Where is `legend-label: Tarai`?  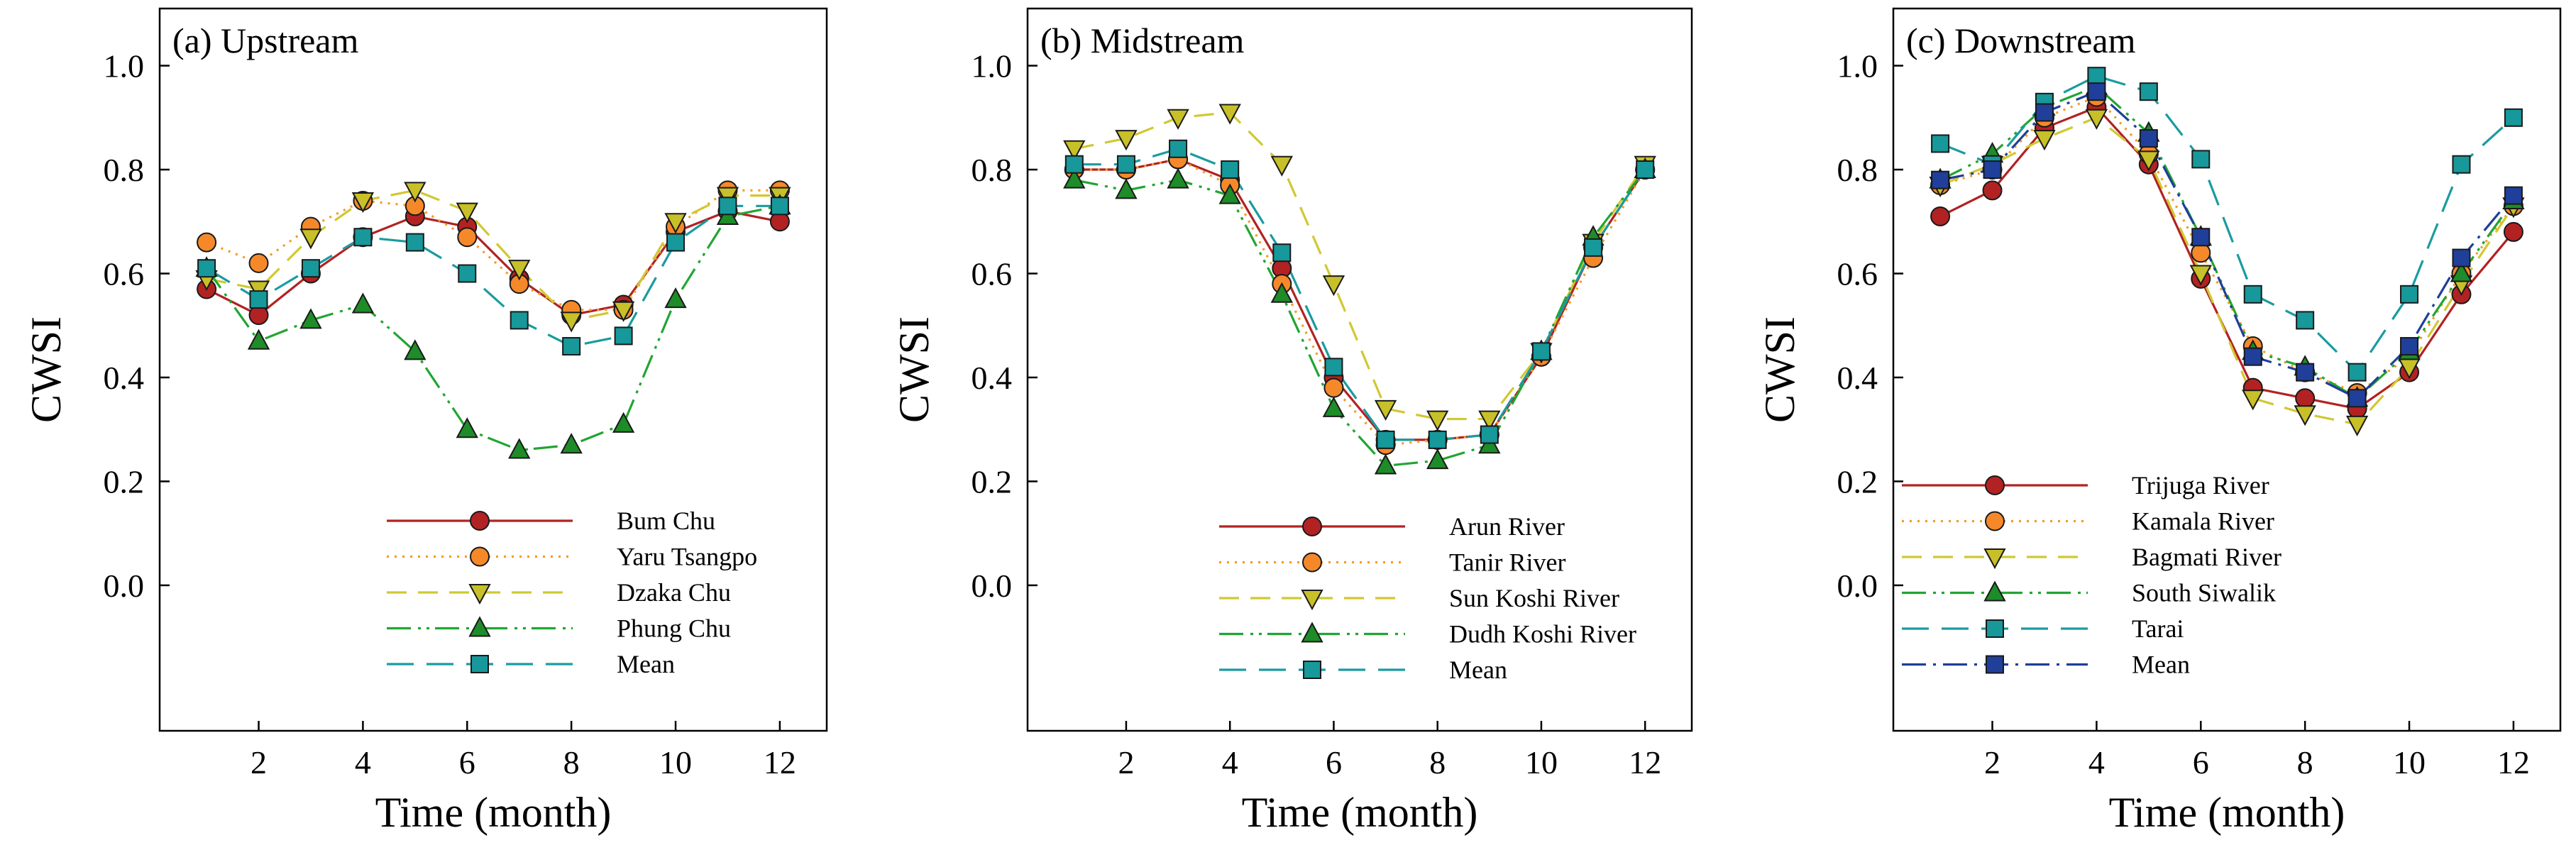 legend-label: Tarai is located at coordinates (2158, 629).